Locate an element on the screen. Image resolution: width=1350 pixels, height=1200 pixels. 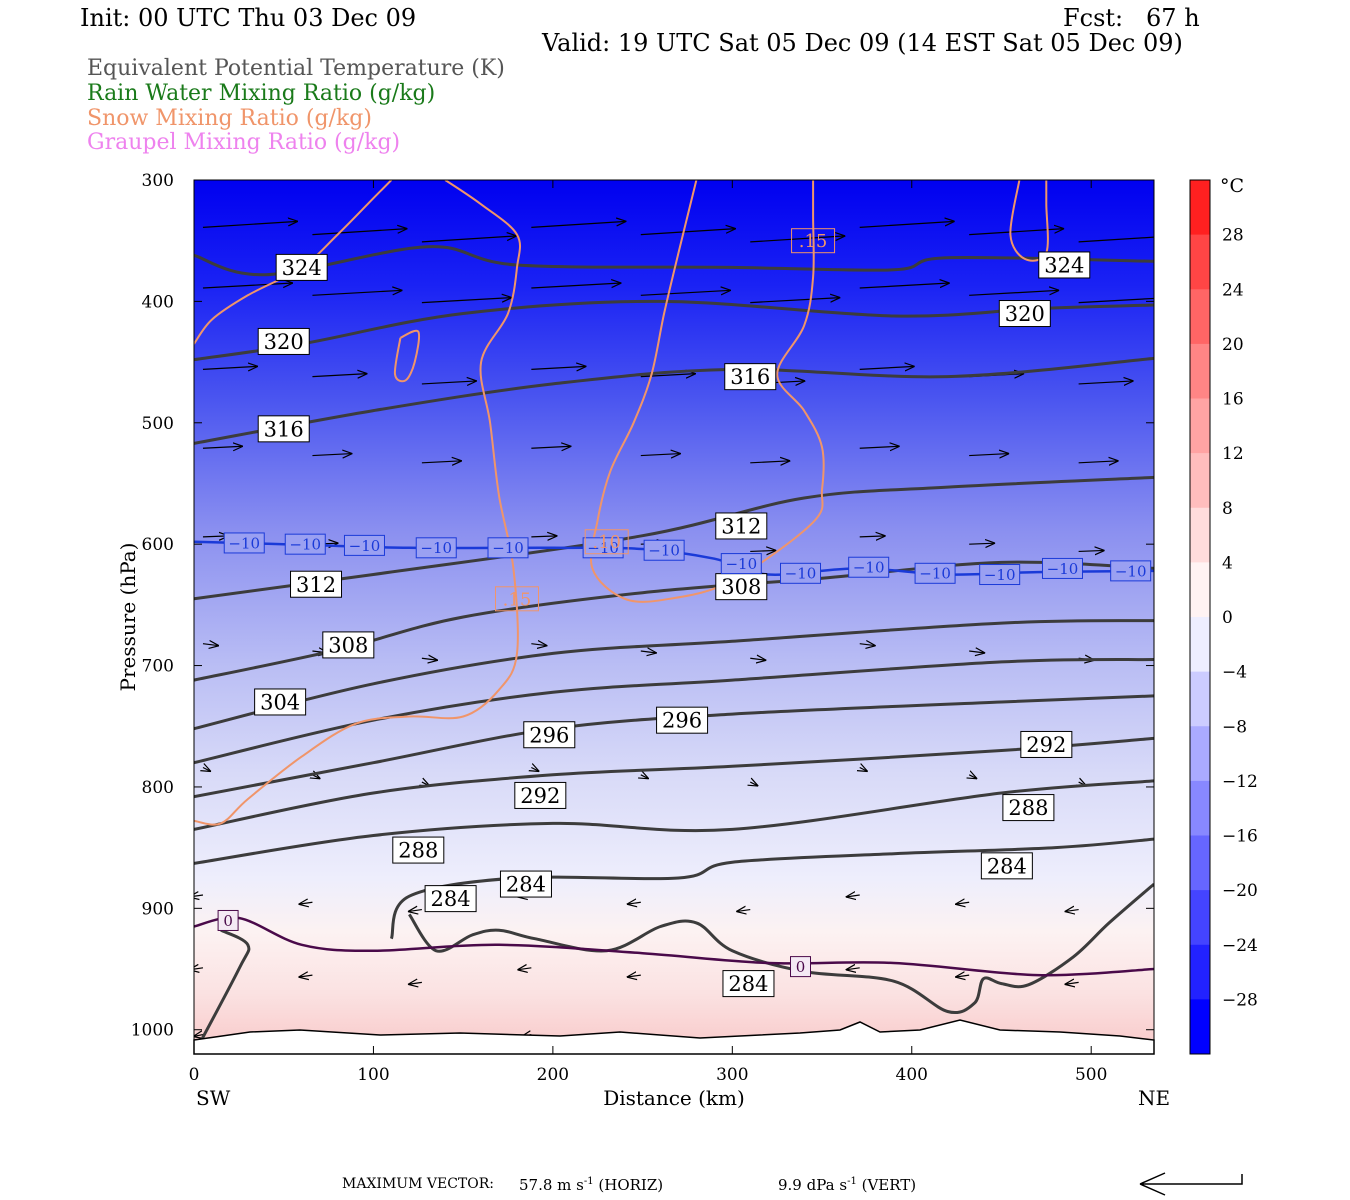
colorbar-tick-label: 20 is located at coordinates (1233, 345).